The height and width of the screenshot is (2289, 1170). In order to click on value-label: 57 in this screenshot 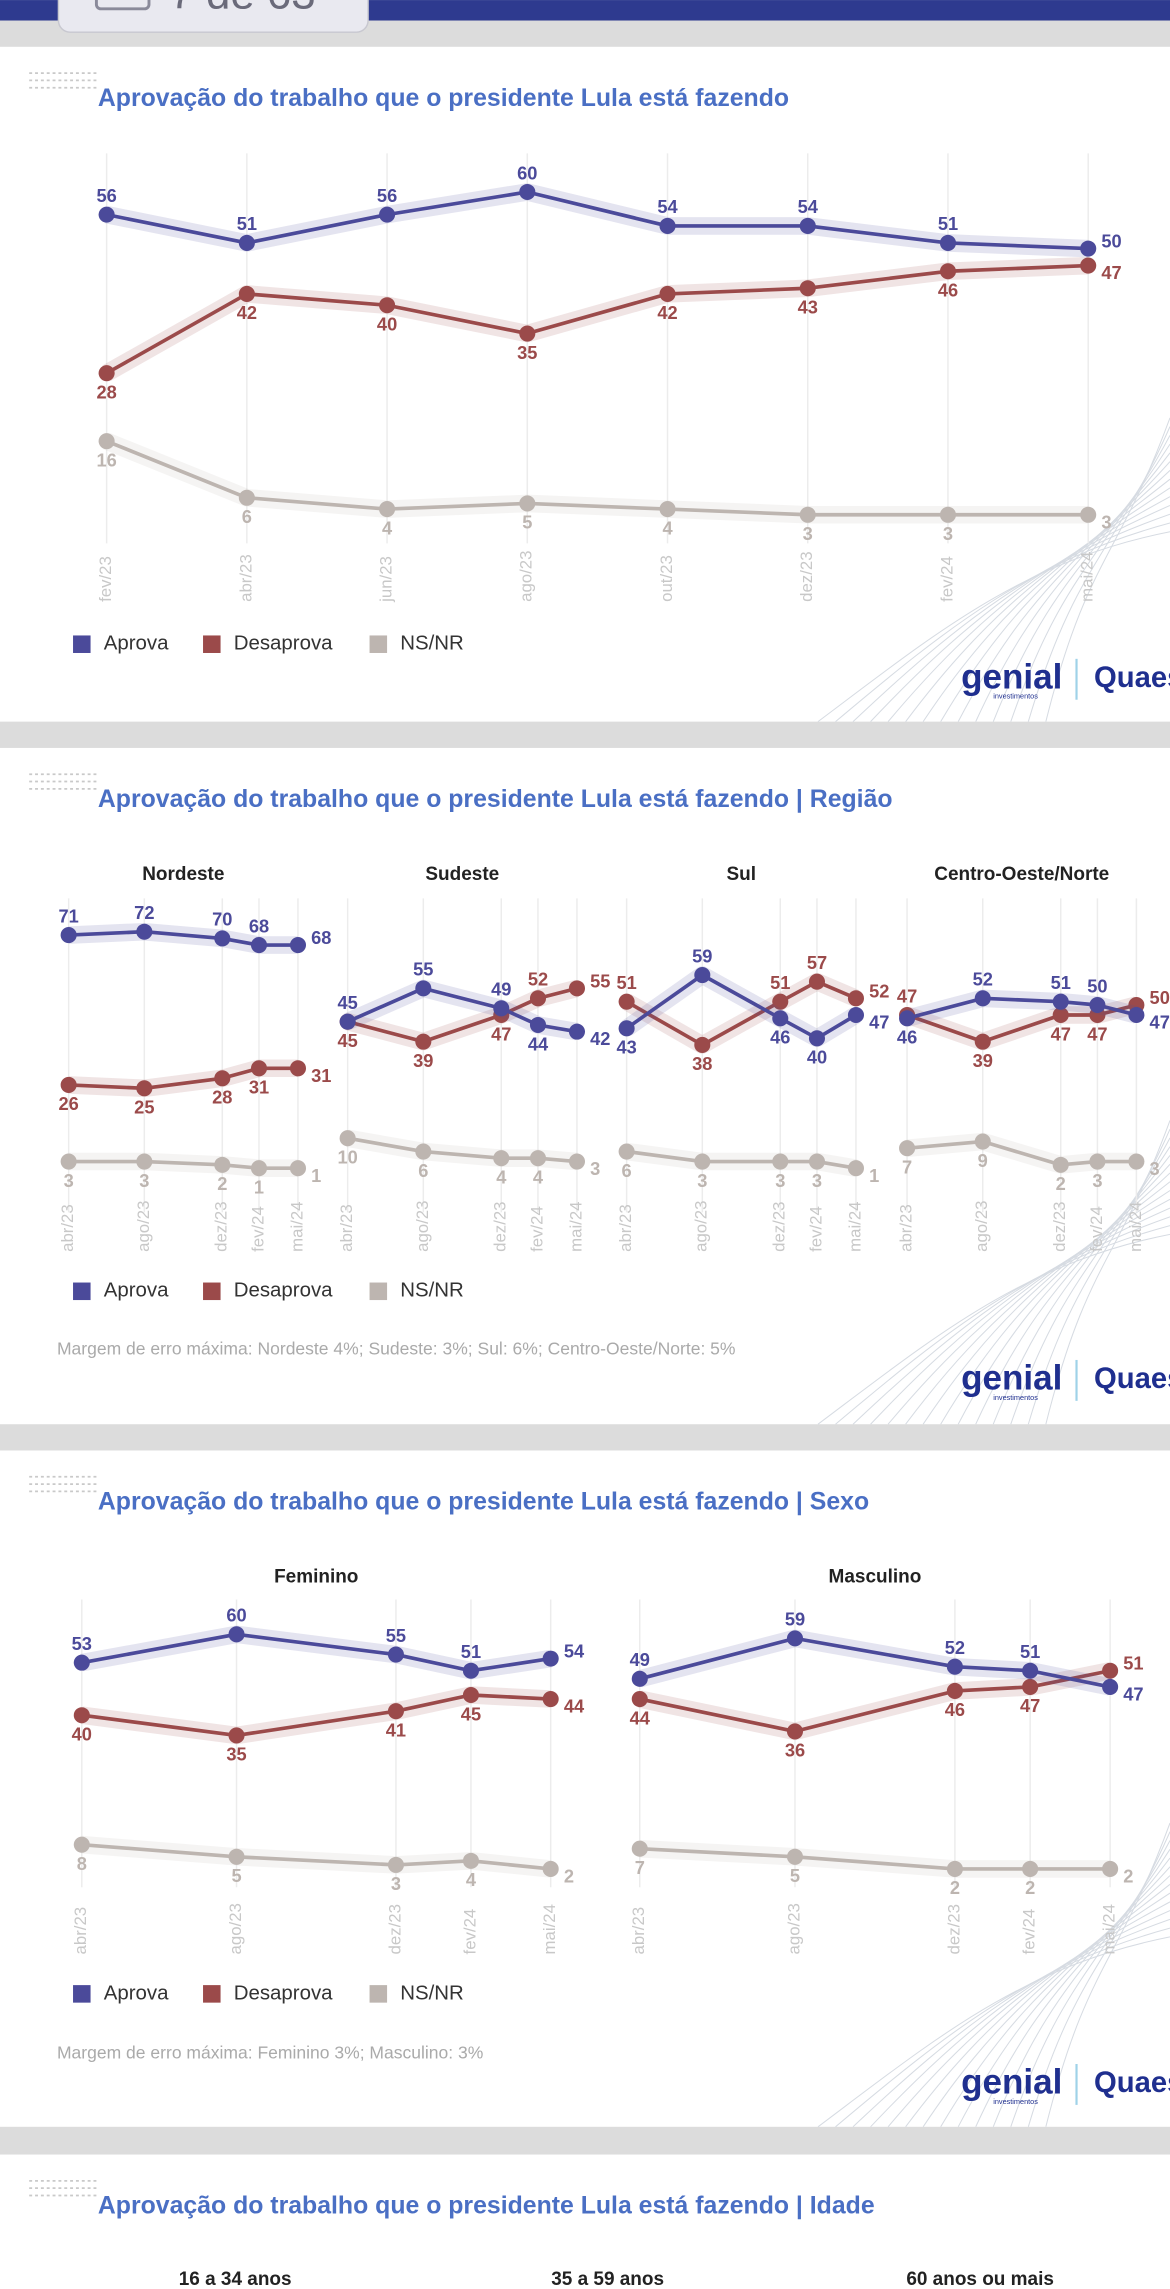, I will do `click(817, 962)`.